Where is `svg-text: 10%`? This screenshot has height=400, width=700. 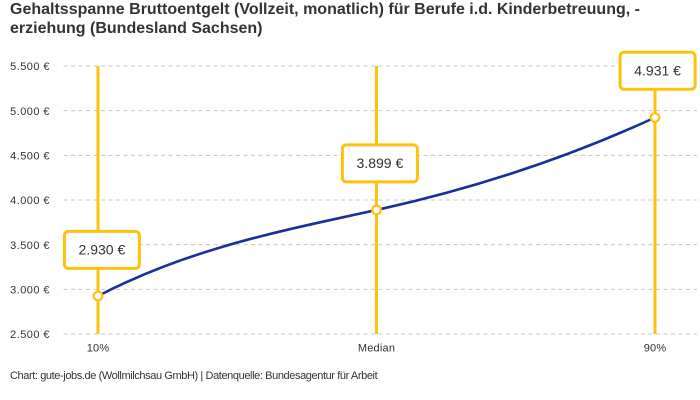
svg-text: 10% is located at coordinates (98, 348).